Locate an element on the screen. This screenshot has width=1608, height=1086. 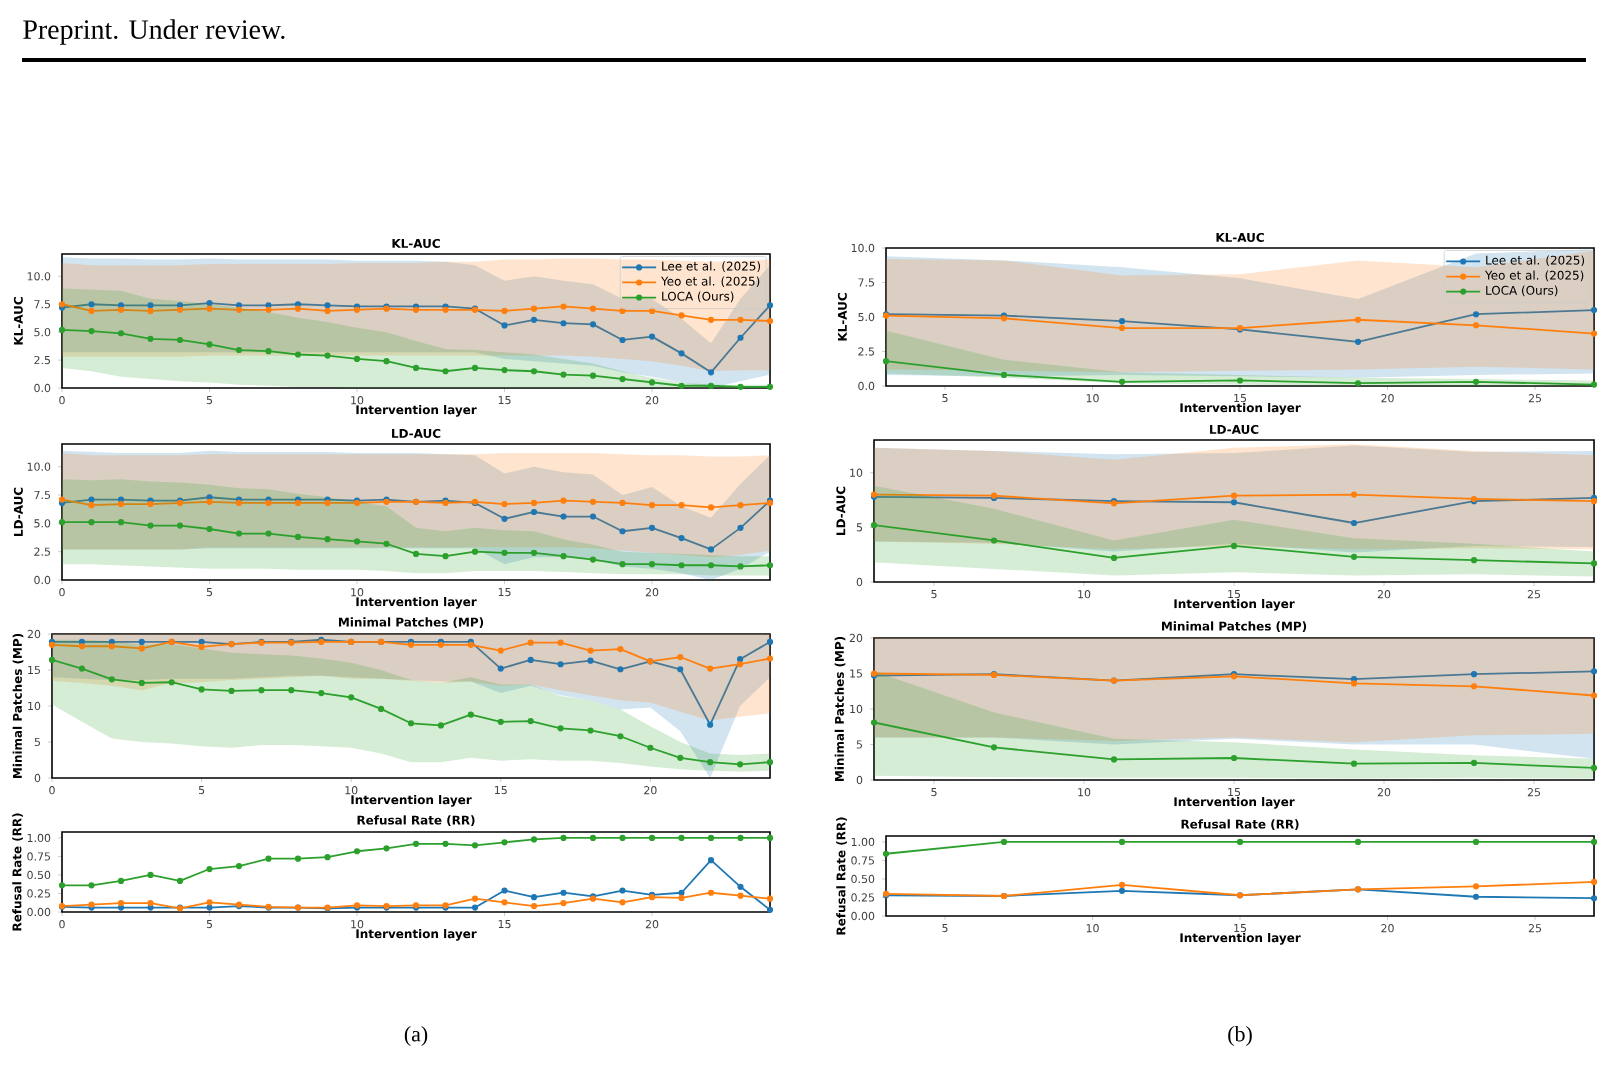
text: Preprint. Under review. is located at coordinates (154, 32).